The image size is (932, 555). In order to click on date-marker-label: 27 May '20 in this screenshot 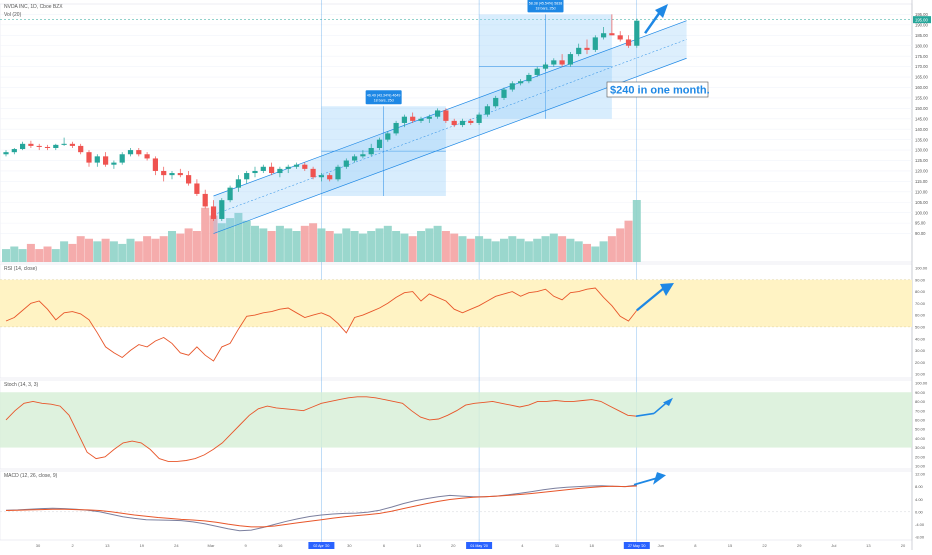, I will do `click(636, 546)`.